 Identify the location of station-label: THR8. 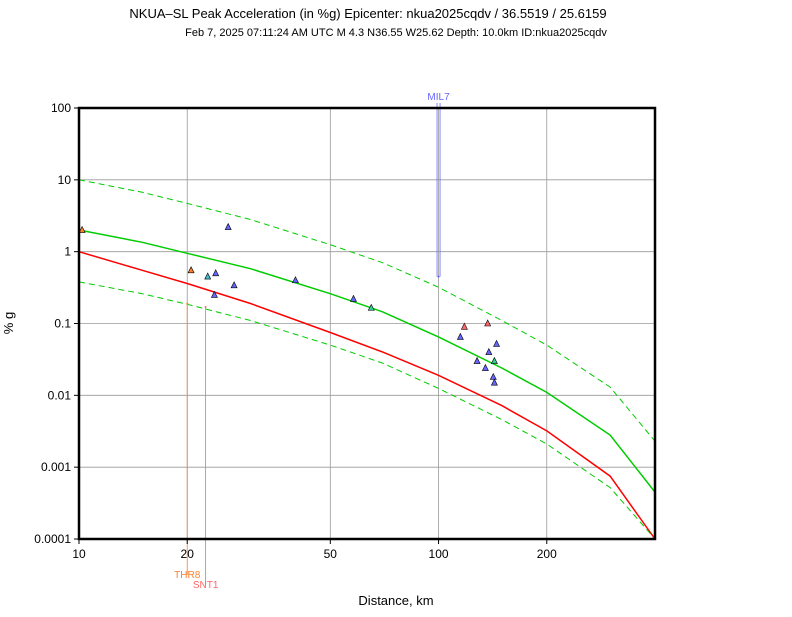
(187, 575).